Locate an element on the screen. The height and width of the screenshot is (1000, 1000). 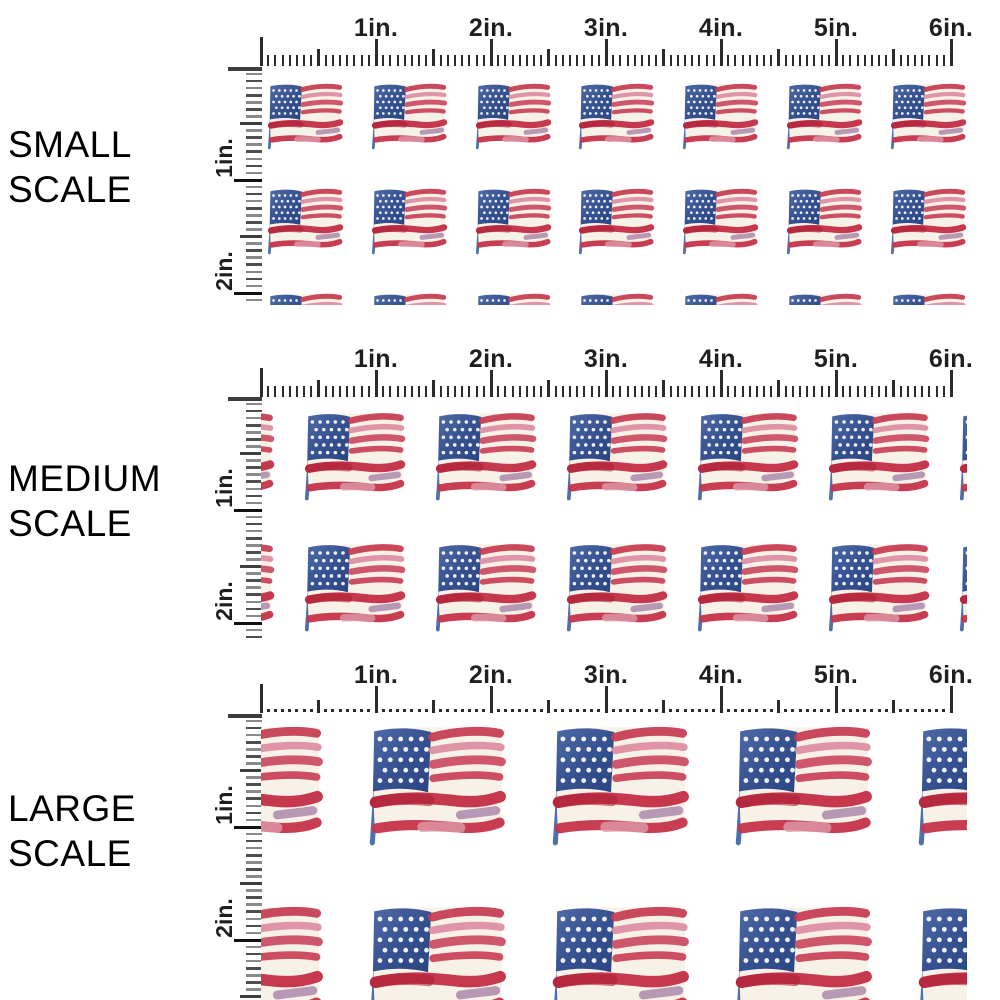
small-scale-label-line2: SCALE is located at coordinates (70, 189).